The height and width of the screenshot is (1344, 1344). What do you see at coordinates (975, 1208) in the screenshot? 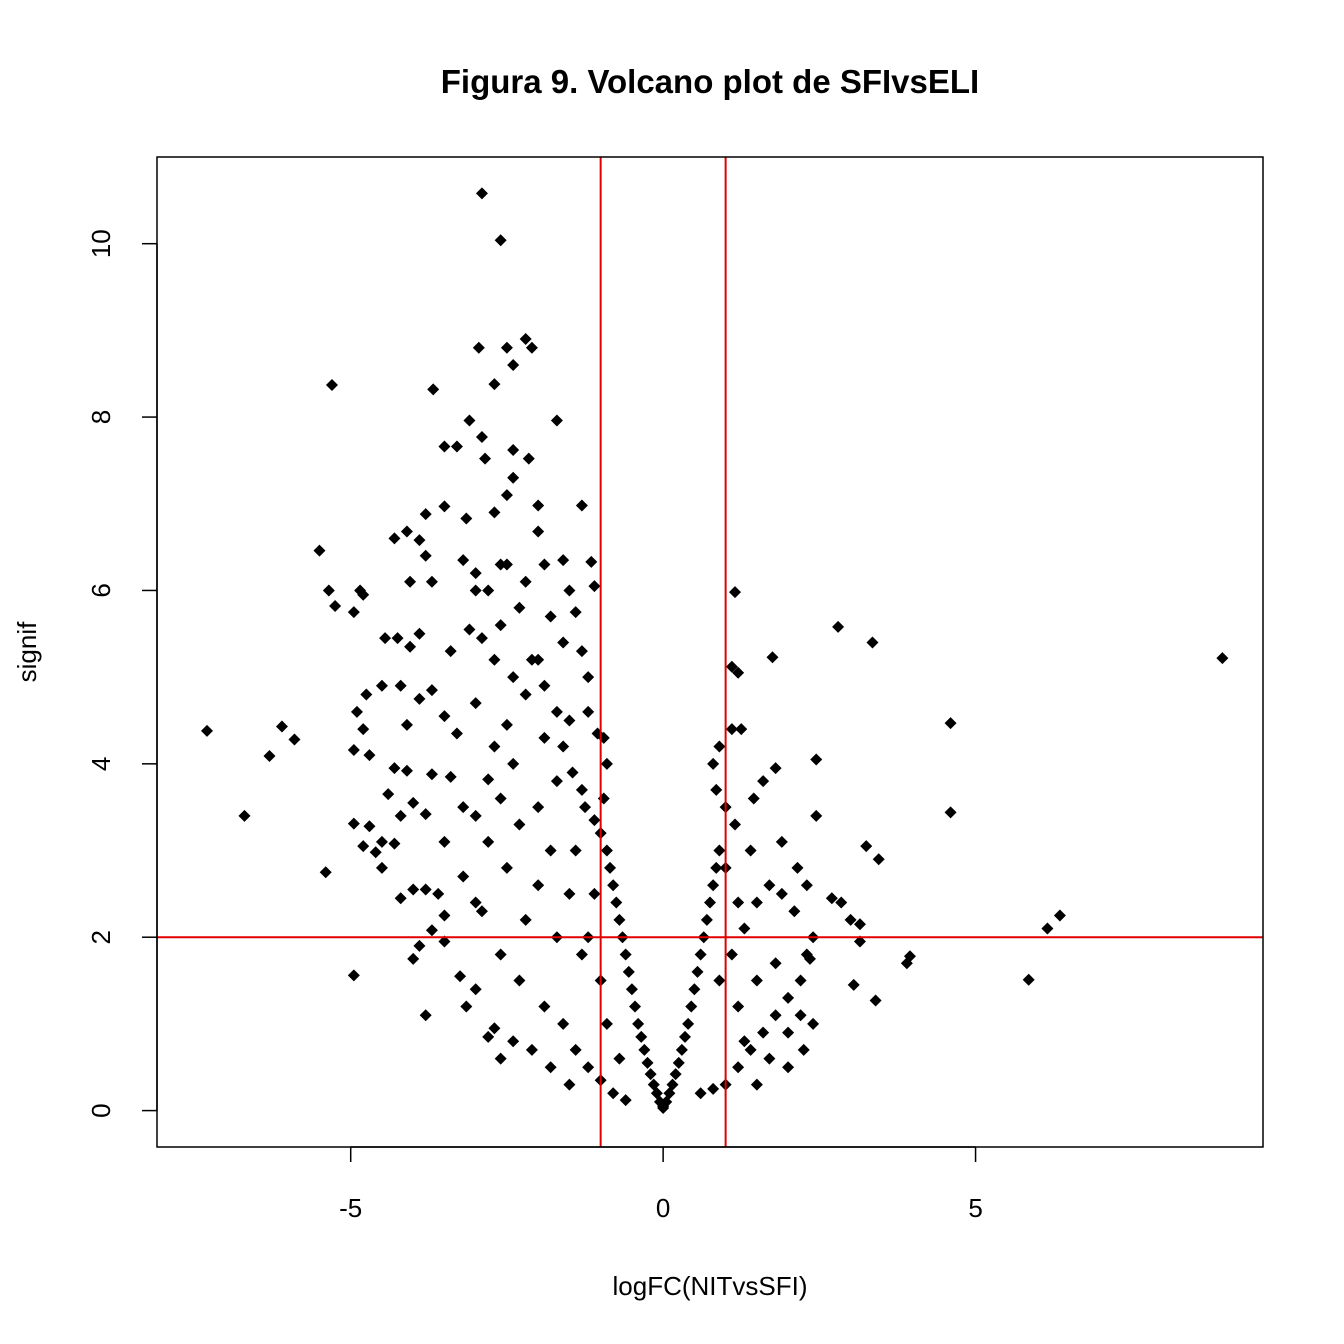
I see `x-tick-label: 5` at bounding box center [975, 1208].